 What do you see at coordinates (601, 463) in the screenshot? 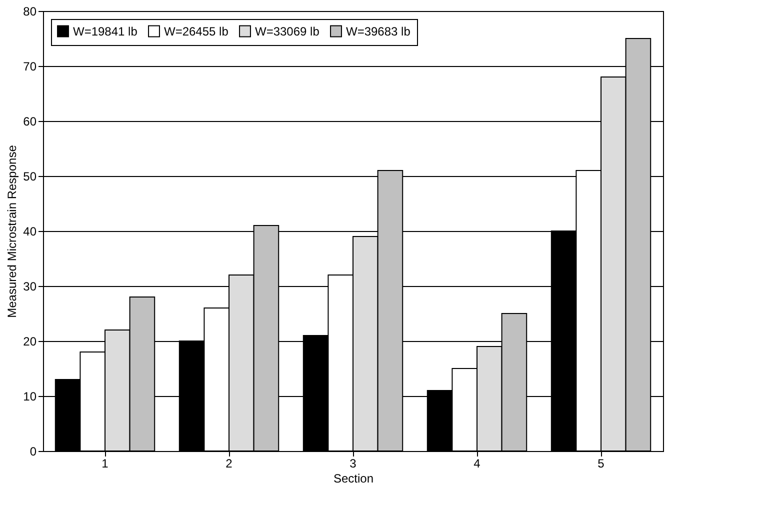
I see `x-tick-label: 5` at bounding box center [601, 463].